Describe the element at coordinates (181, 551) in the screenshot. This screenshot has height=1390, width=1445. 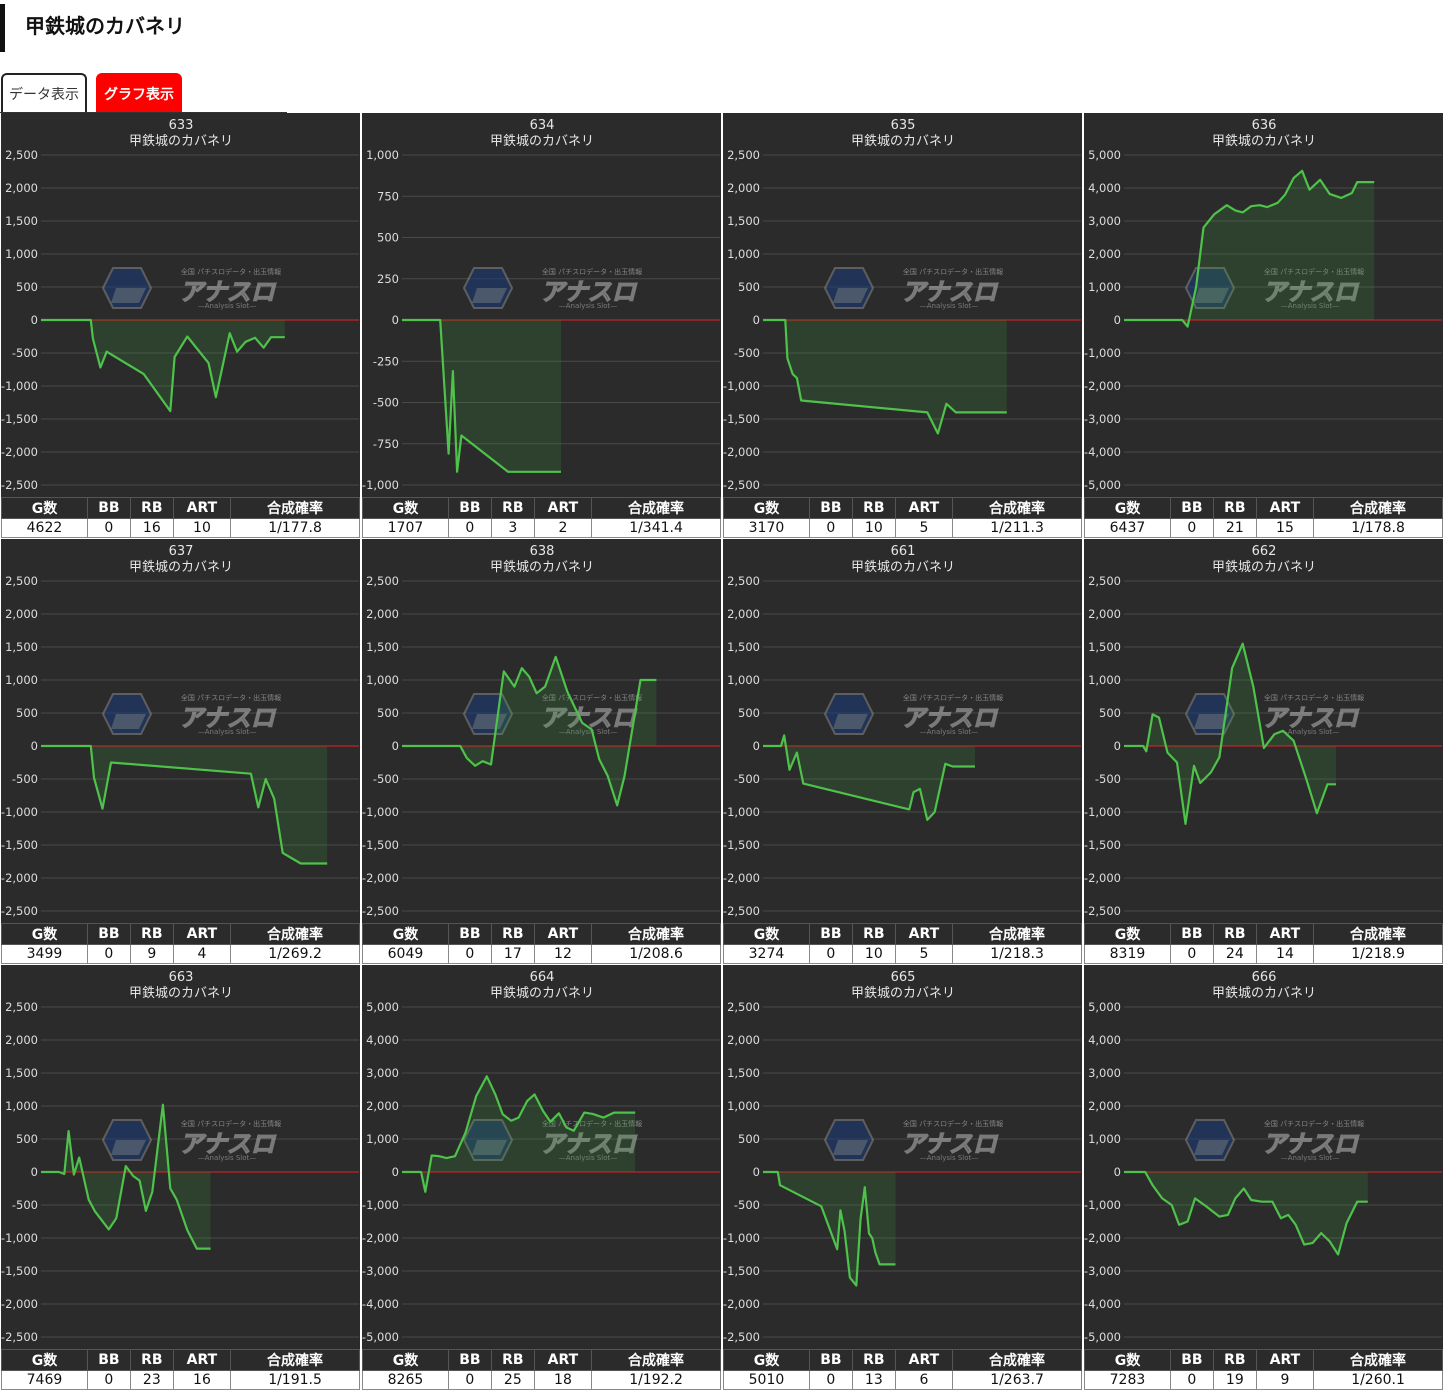
I see `machine-number: 637` at that location.